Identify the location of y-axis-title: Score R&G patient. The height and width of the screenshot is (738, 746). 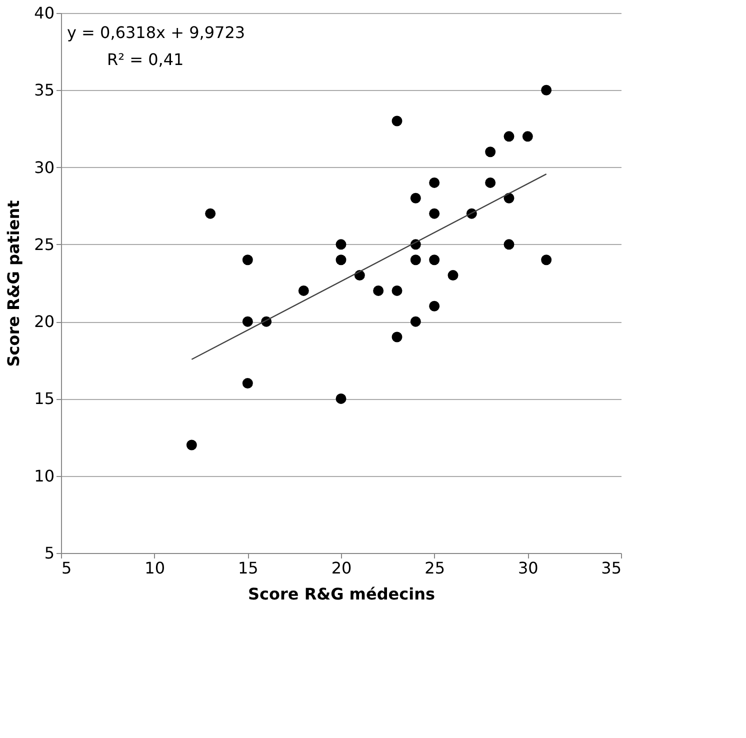
(14, 283).